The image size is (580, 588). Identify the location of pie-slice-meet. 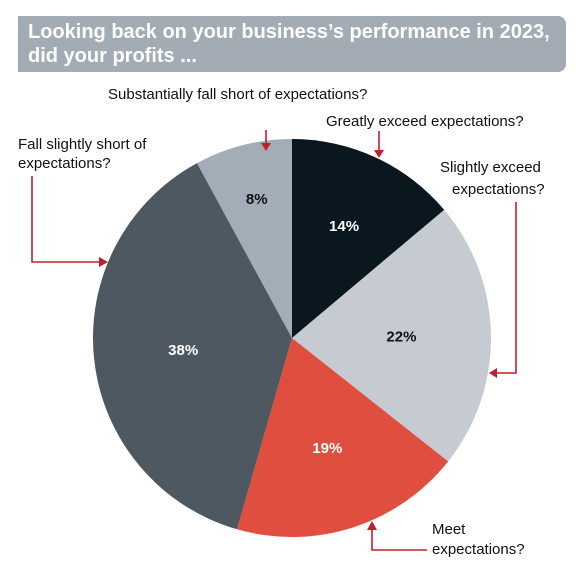
(343, 437).